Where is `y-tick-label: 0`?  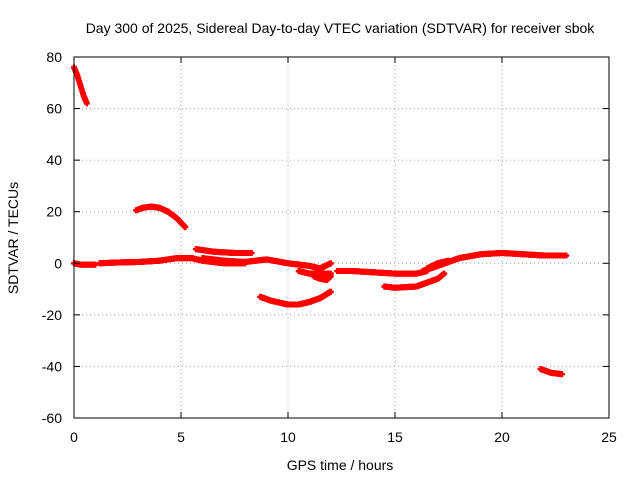
y-tick-label: 0 is located at coordinates (58, 263).